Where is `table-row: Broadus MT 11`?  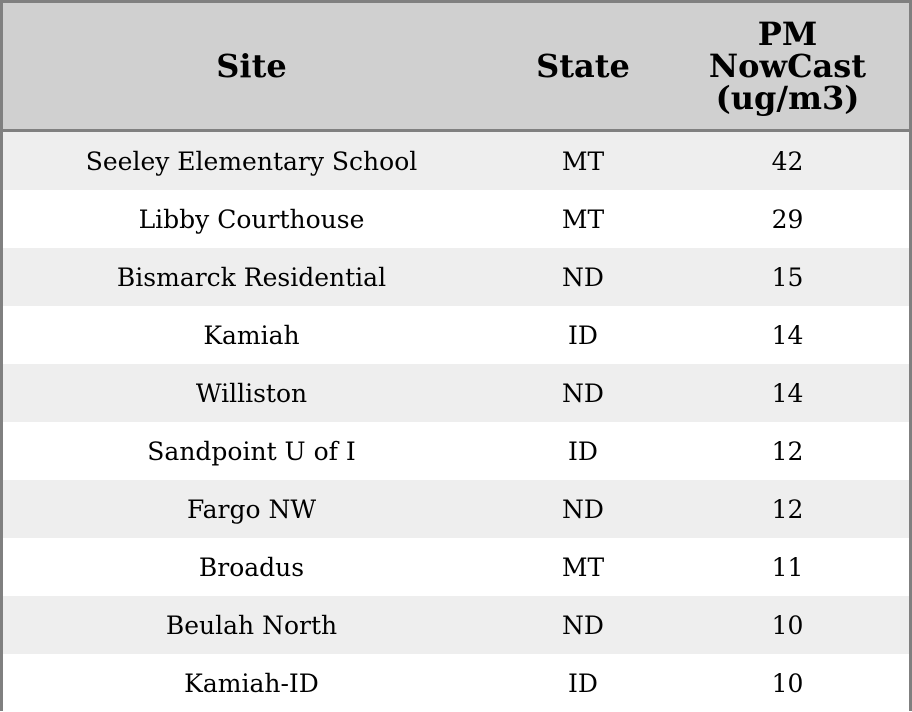
table-row: Broadus MT 11 is located at coordinates (456, 567).